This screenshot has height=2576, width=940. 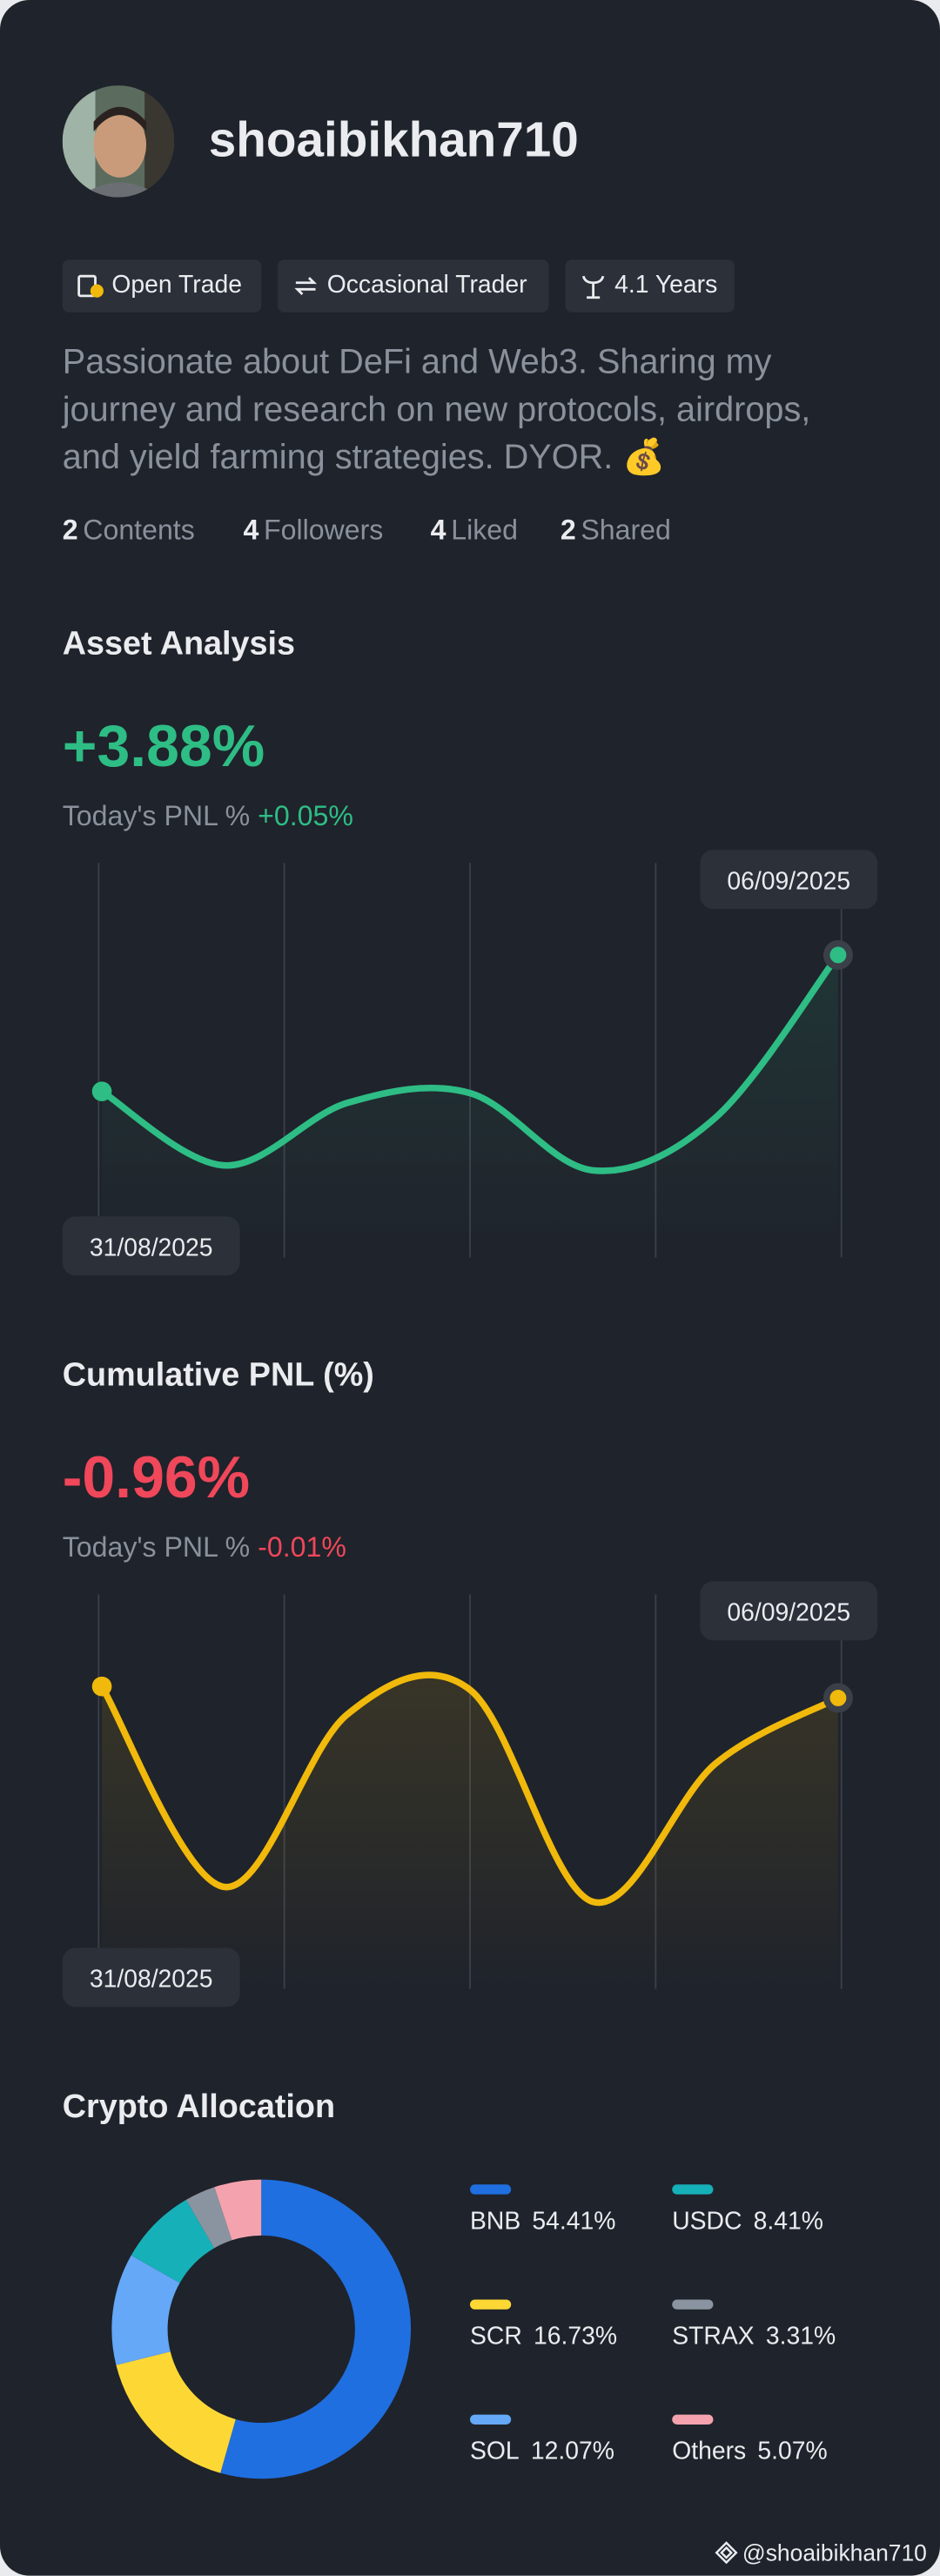 I want to click on section-title: Cumulative PNL (%), so click(x=218, y=1376).